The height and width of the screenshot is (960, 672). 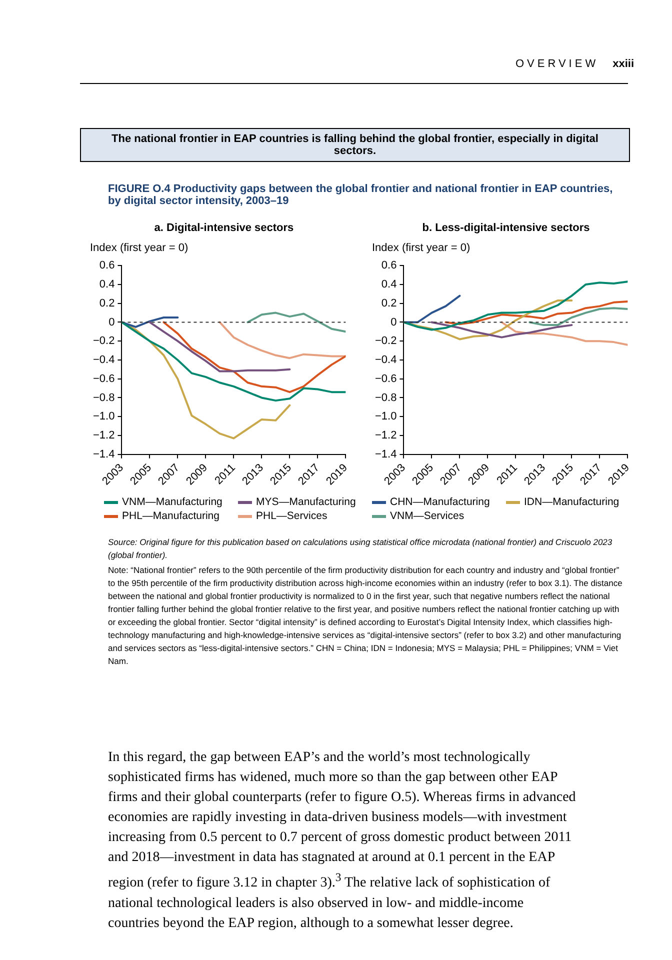 What do you see at coordinates (361, 195) in the screenshot?
I see `text: FIGURE O.4 Productivity gaps between the global frontier and national frontier in EAP countries, by digital sector intensity, 2003–19` at bounding box center [361, 195].